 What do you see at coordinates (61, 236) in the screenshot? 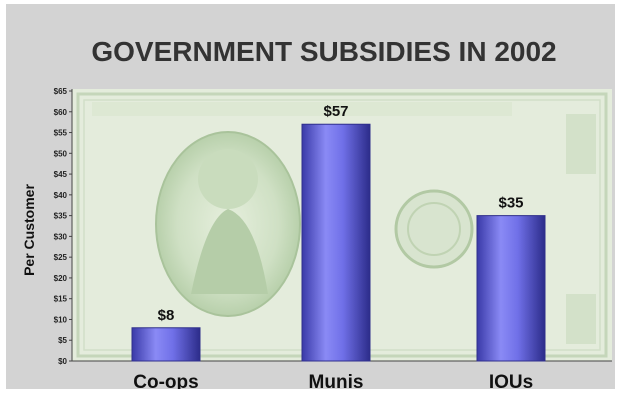
I see `y-tick-label: $30` at bounding box center [61, 236].